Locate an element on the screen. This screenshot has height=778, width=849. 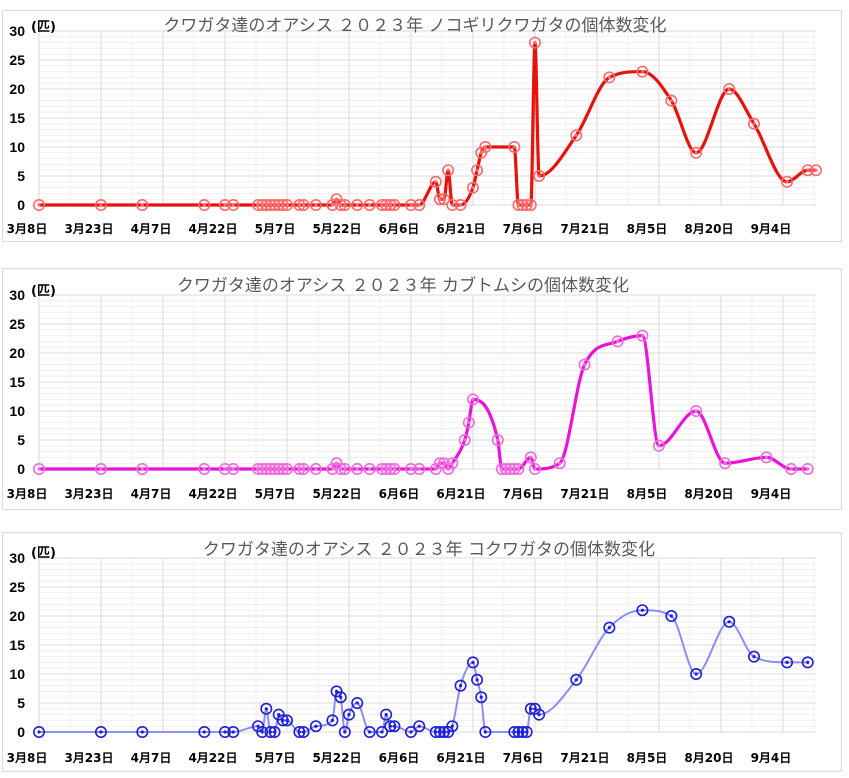
chart-title: クワガタ達のオアシス ２０２３年 ノコギリクワガタの個体数変化 is located at coordinates (414, 26).